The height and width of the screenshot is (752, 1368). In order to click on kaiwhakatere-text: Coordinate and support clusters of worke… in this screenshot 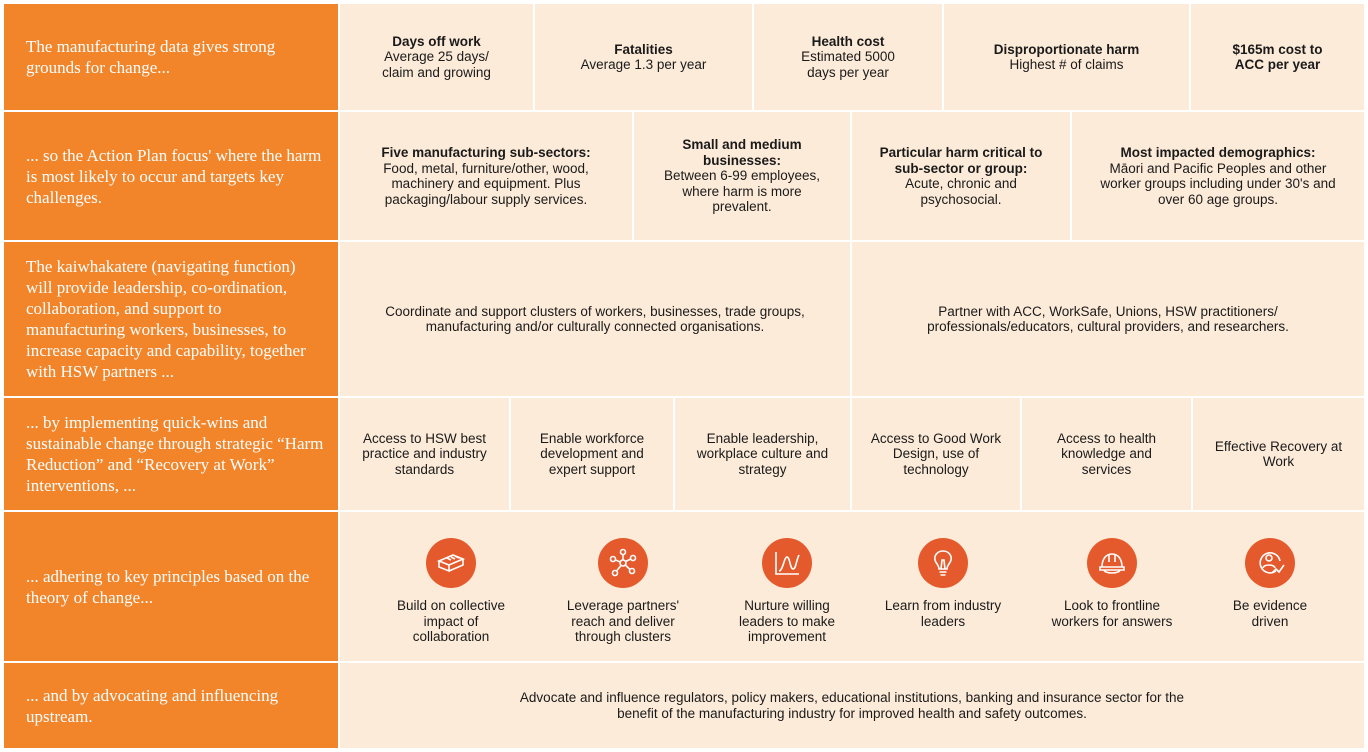, I will do `click(595, 319)`.